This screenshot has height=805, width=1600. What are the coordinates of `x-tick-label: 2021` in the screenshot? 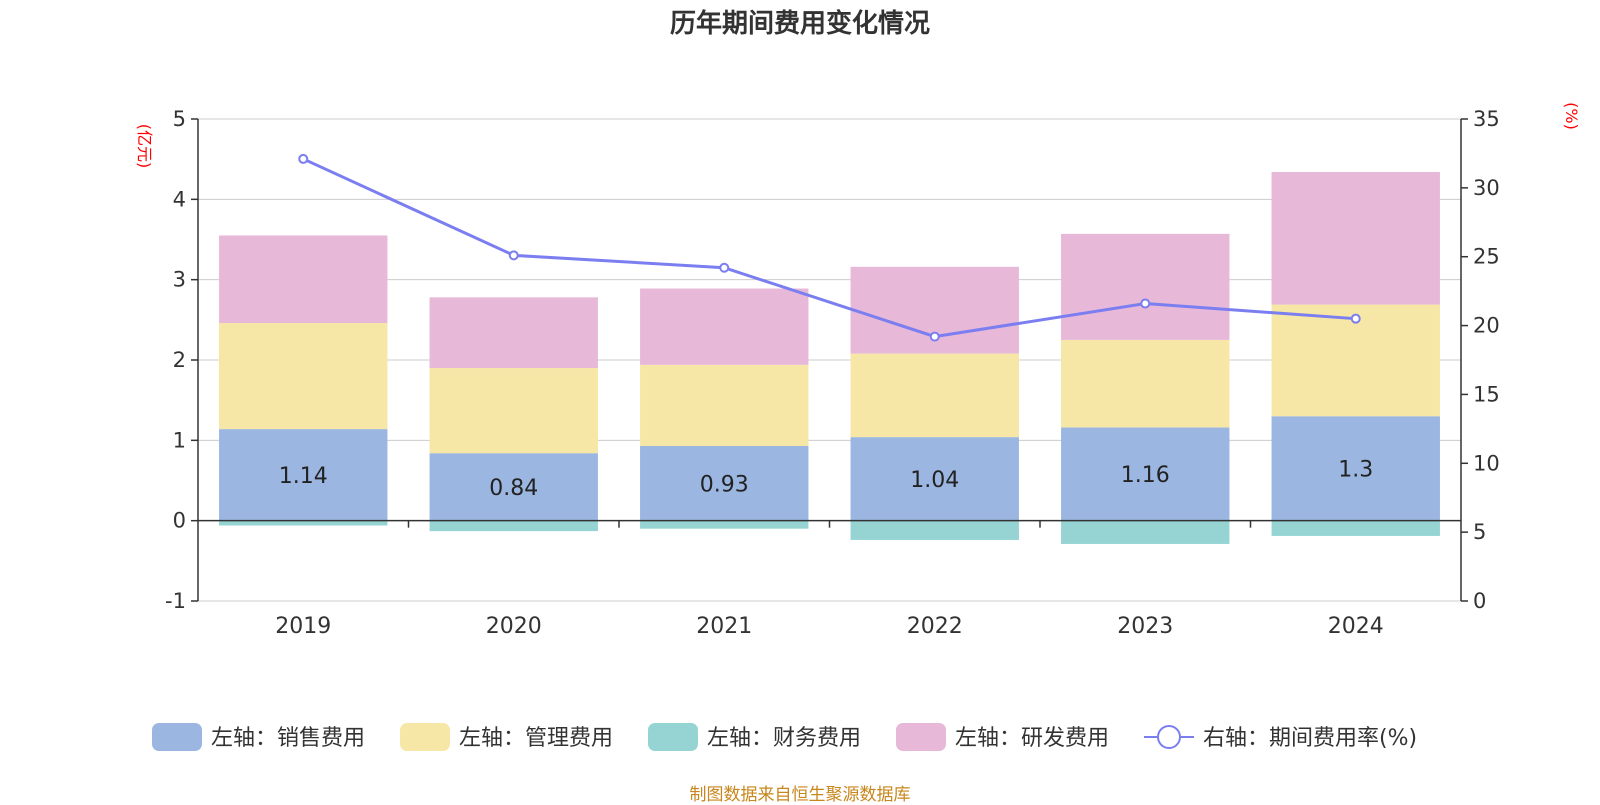 It's located at (724, 626).